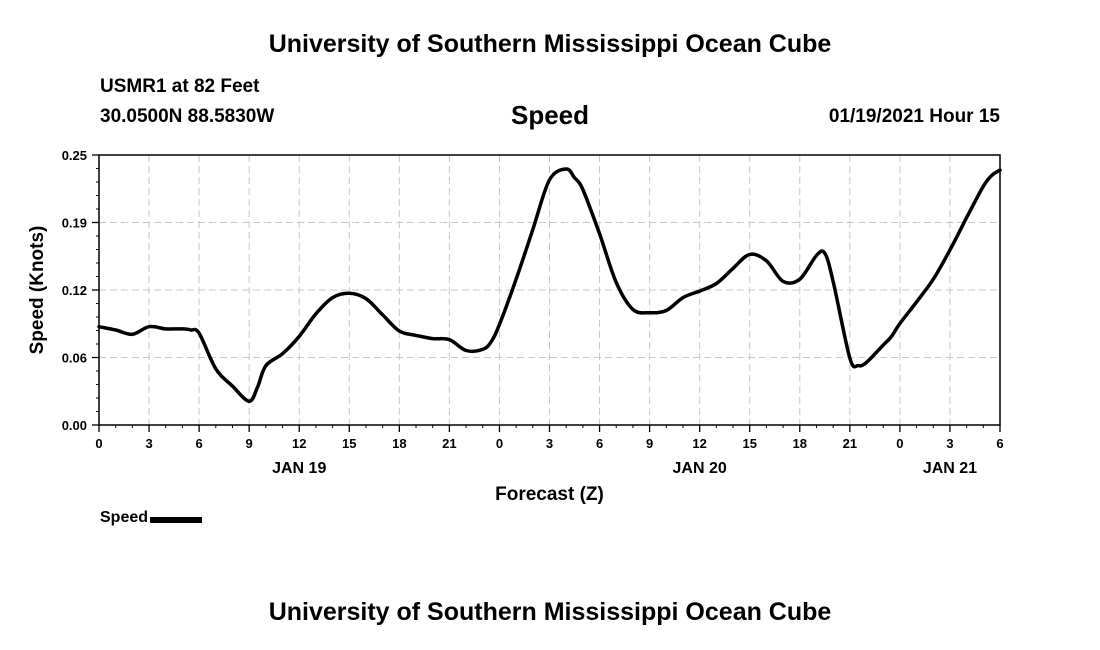  I want to click on station-label: USMR1 at 82 Feet, so click(180, 86).